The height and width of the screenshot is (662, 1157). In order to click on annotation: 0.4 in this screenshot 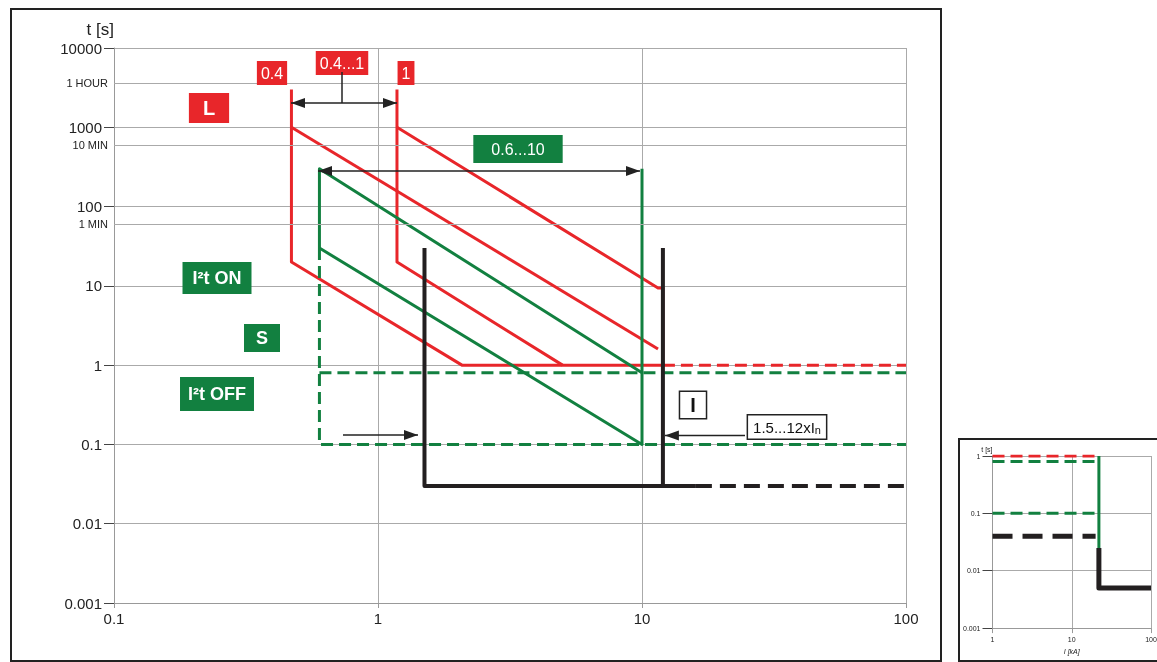, I will do `click(272, 73)`.